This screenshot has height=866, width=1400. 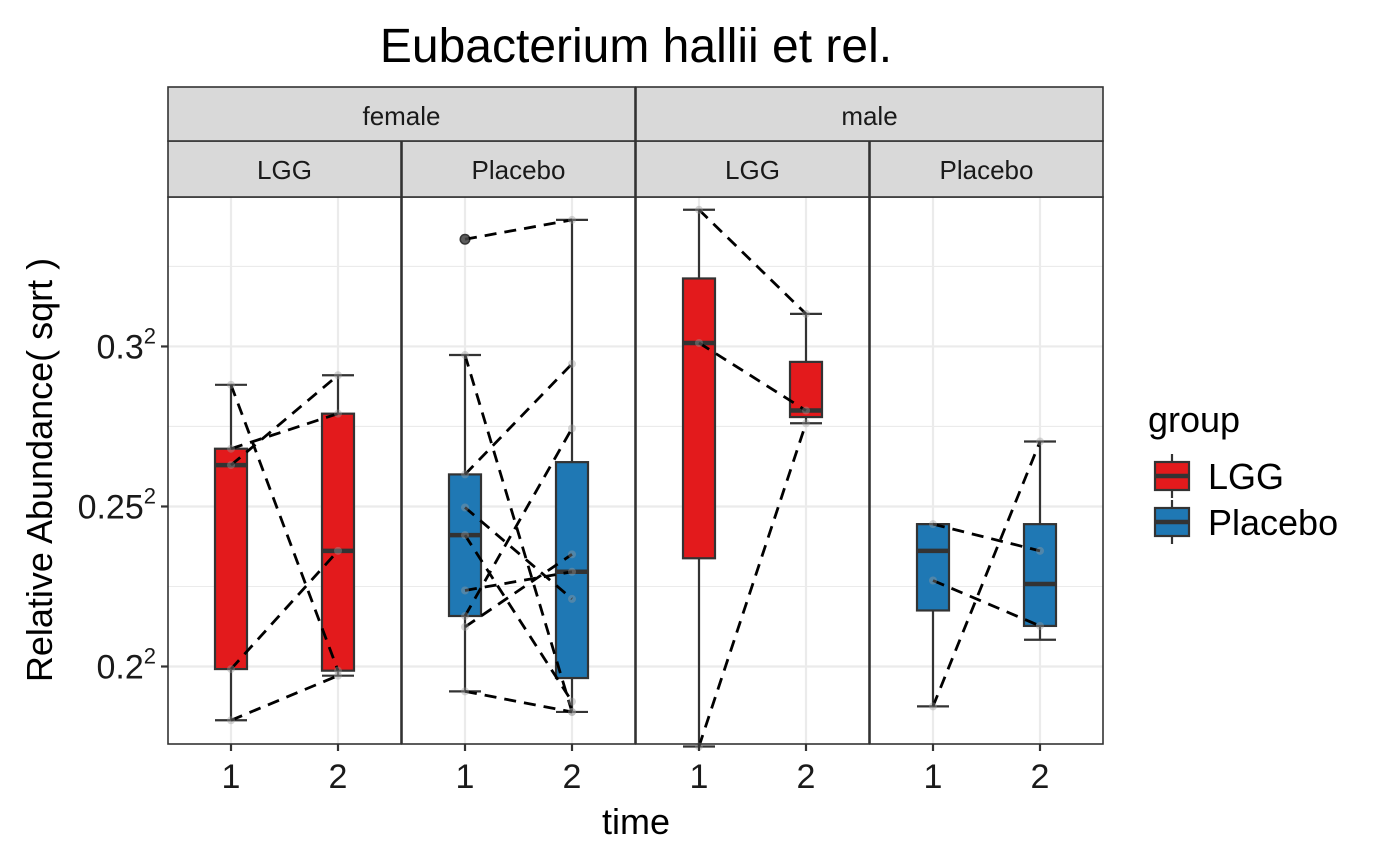 What do you see at coordinates (401, 116) in the screenshot?
I see `sex-strip-label: female` at bounding box center [401, 116].